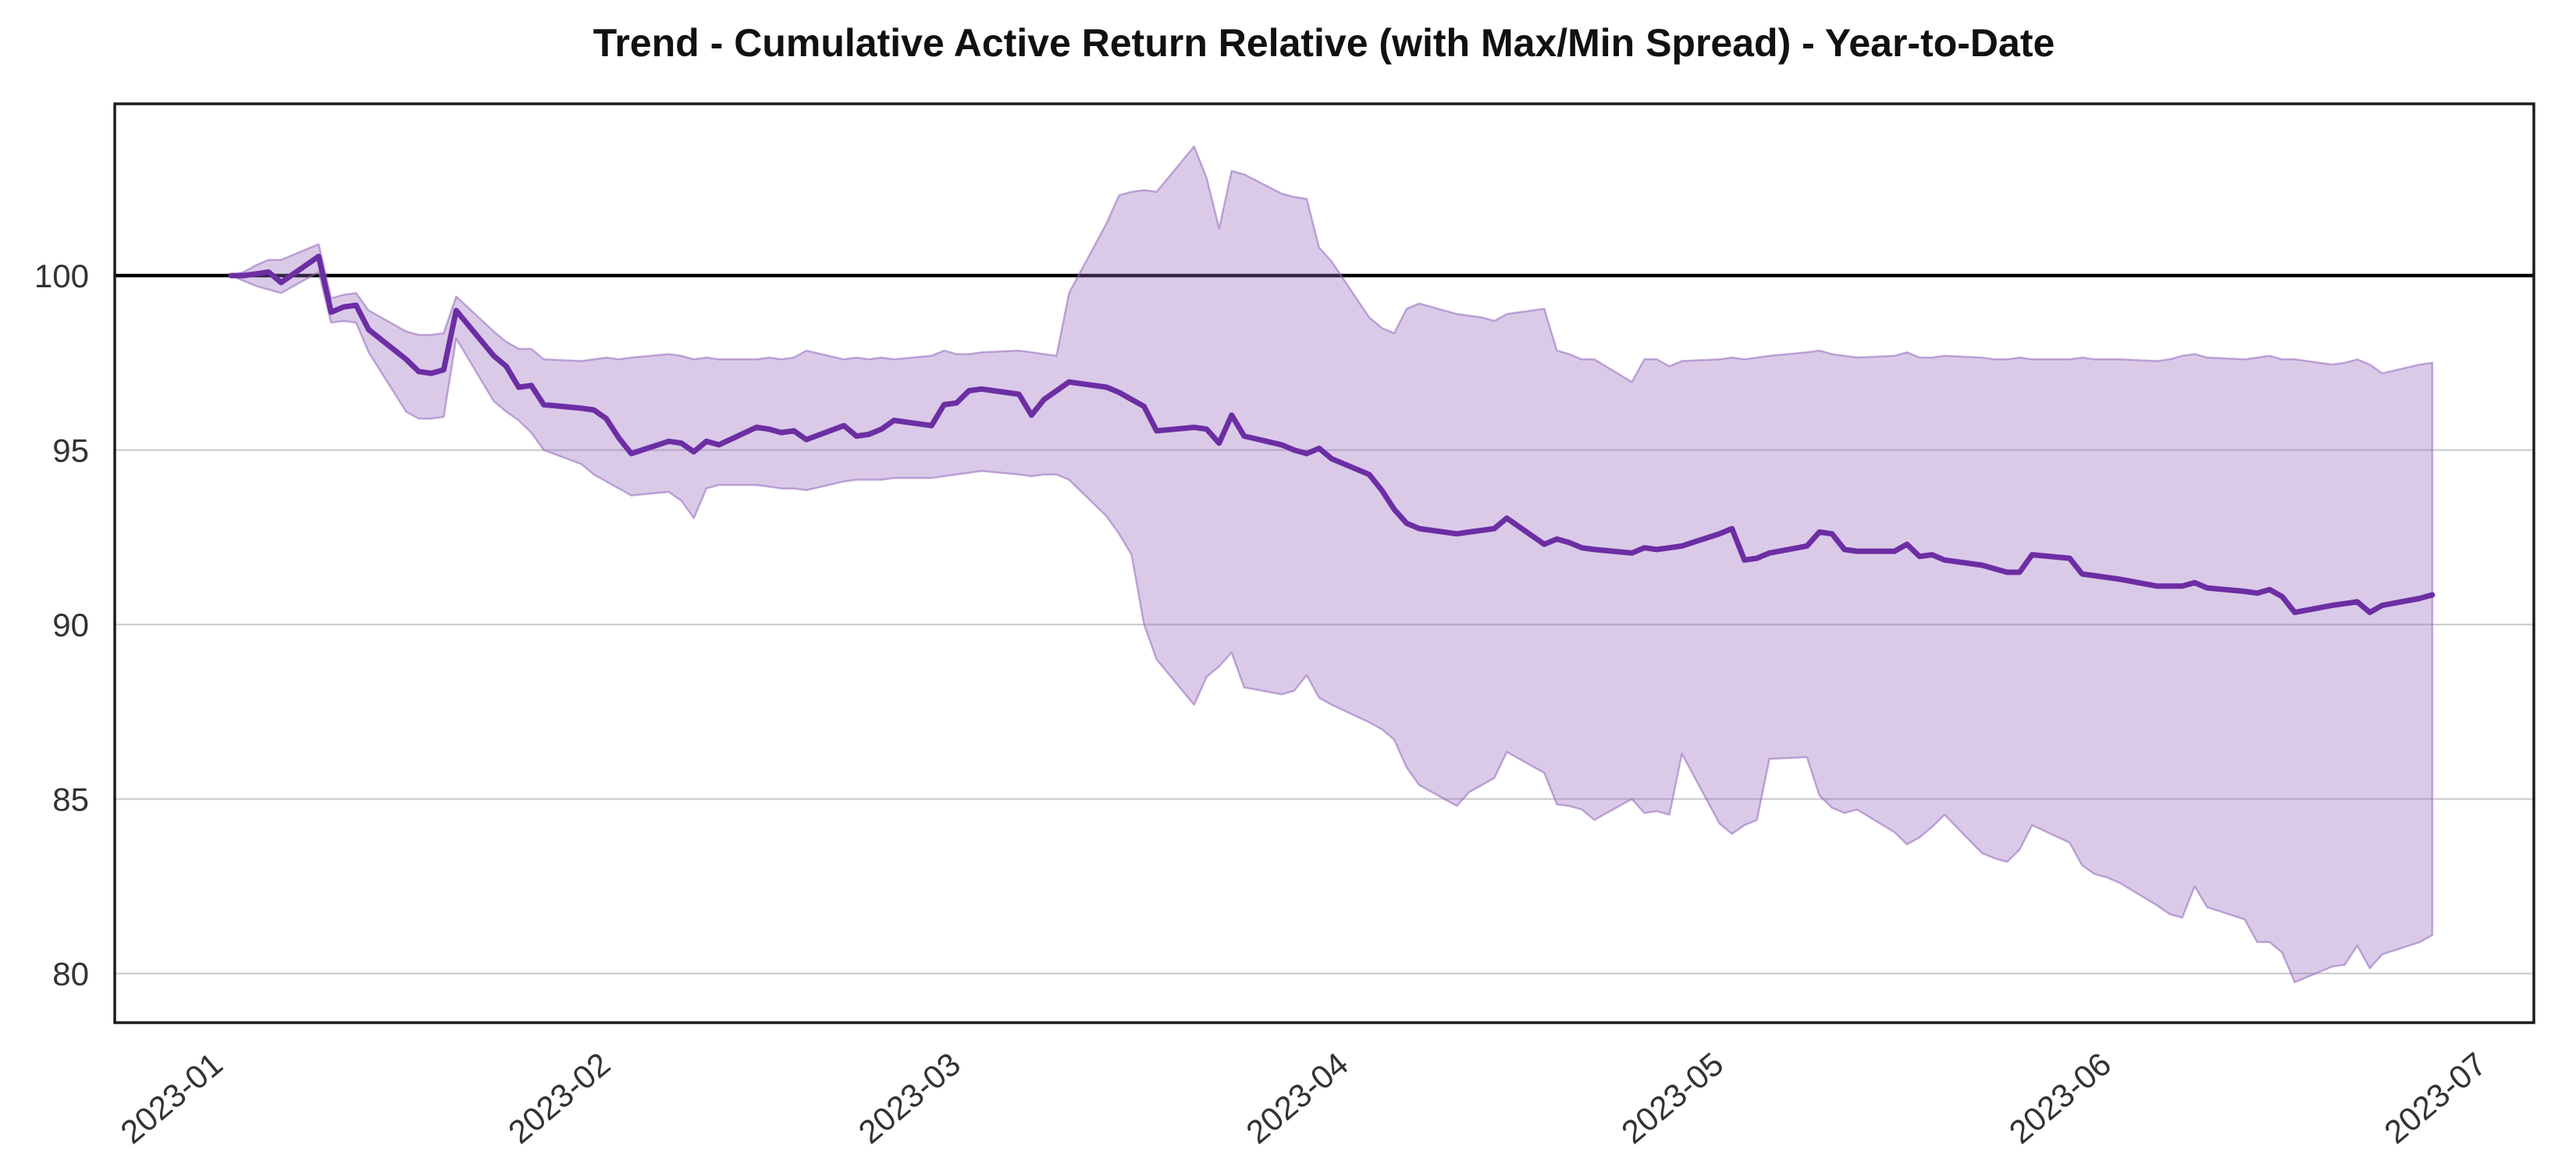 Image resolution: width=2576 pixels, height=1171 pixels. Describe the element at coordinates (171, 1098) in the screenshot. I see `x-tick-label: 2023-01` at that location.